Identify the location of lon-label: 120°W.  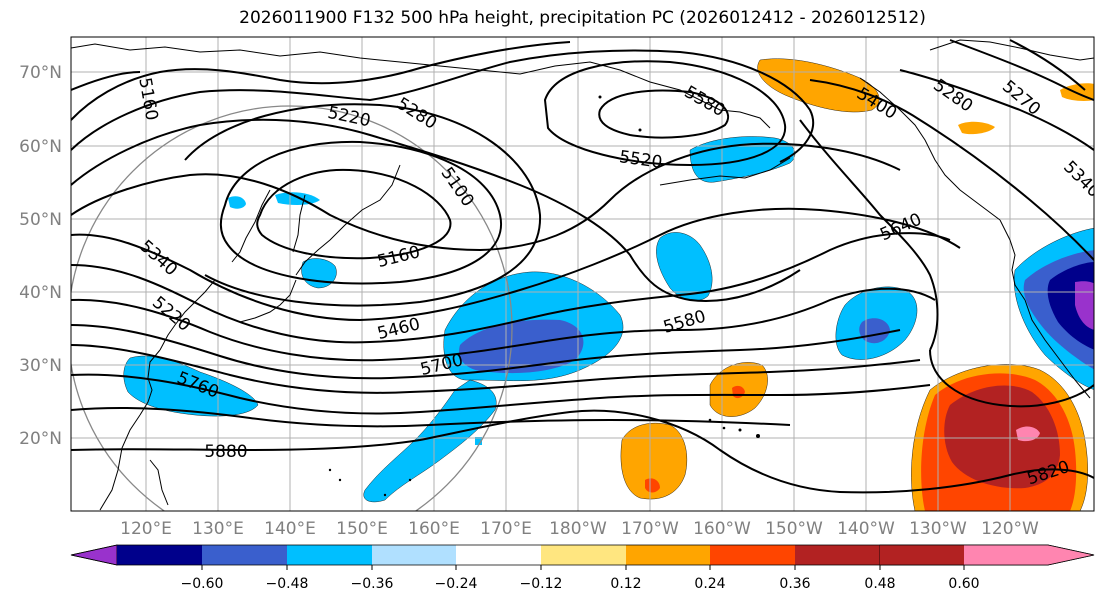
(1010, 529).